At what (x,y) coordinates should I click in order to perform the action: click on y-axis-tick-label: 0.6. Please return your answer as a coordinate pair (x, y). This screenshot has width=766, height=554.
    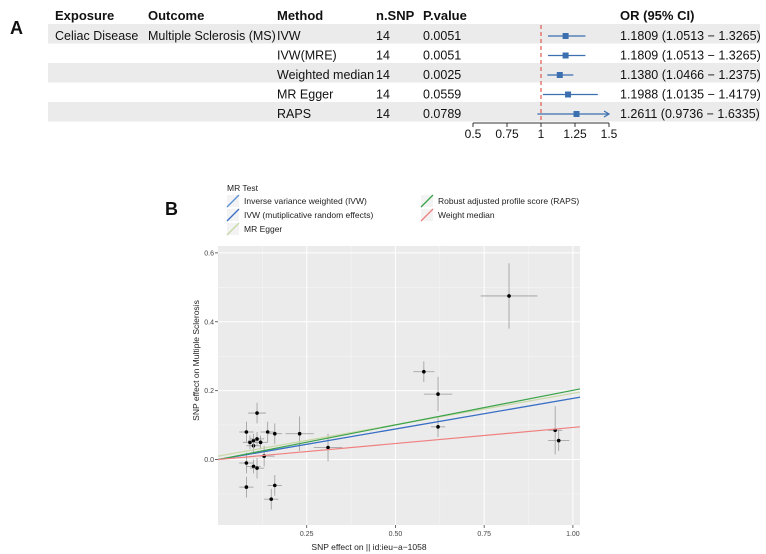
    Looking at the image, I should click on (209, 253).